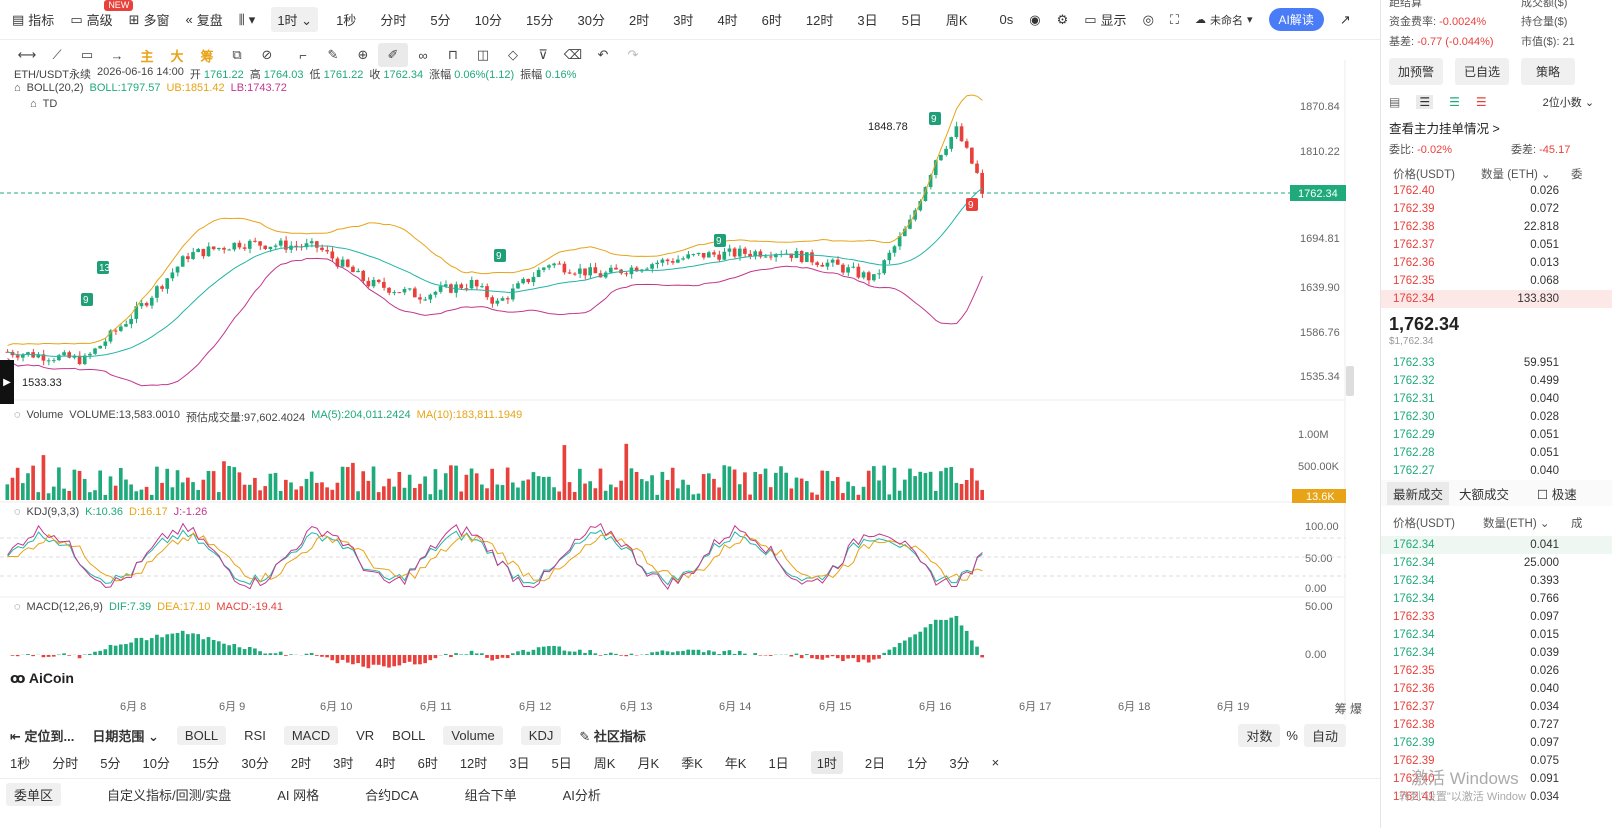  Describe the element at coordinates (956, 20) in the screenshot. I see `interval-option: 周K` at that location.